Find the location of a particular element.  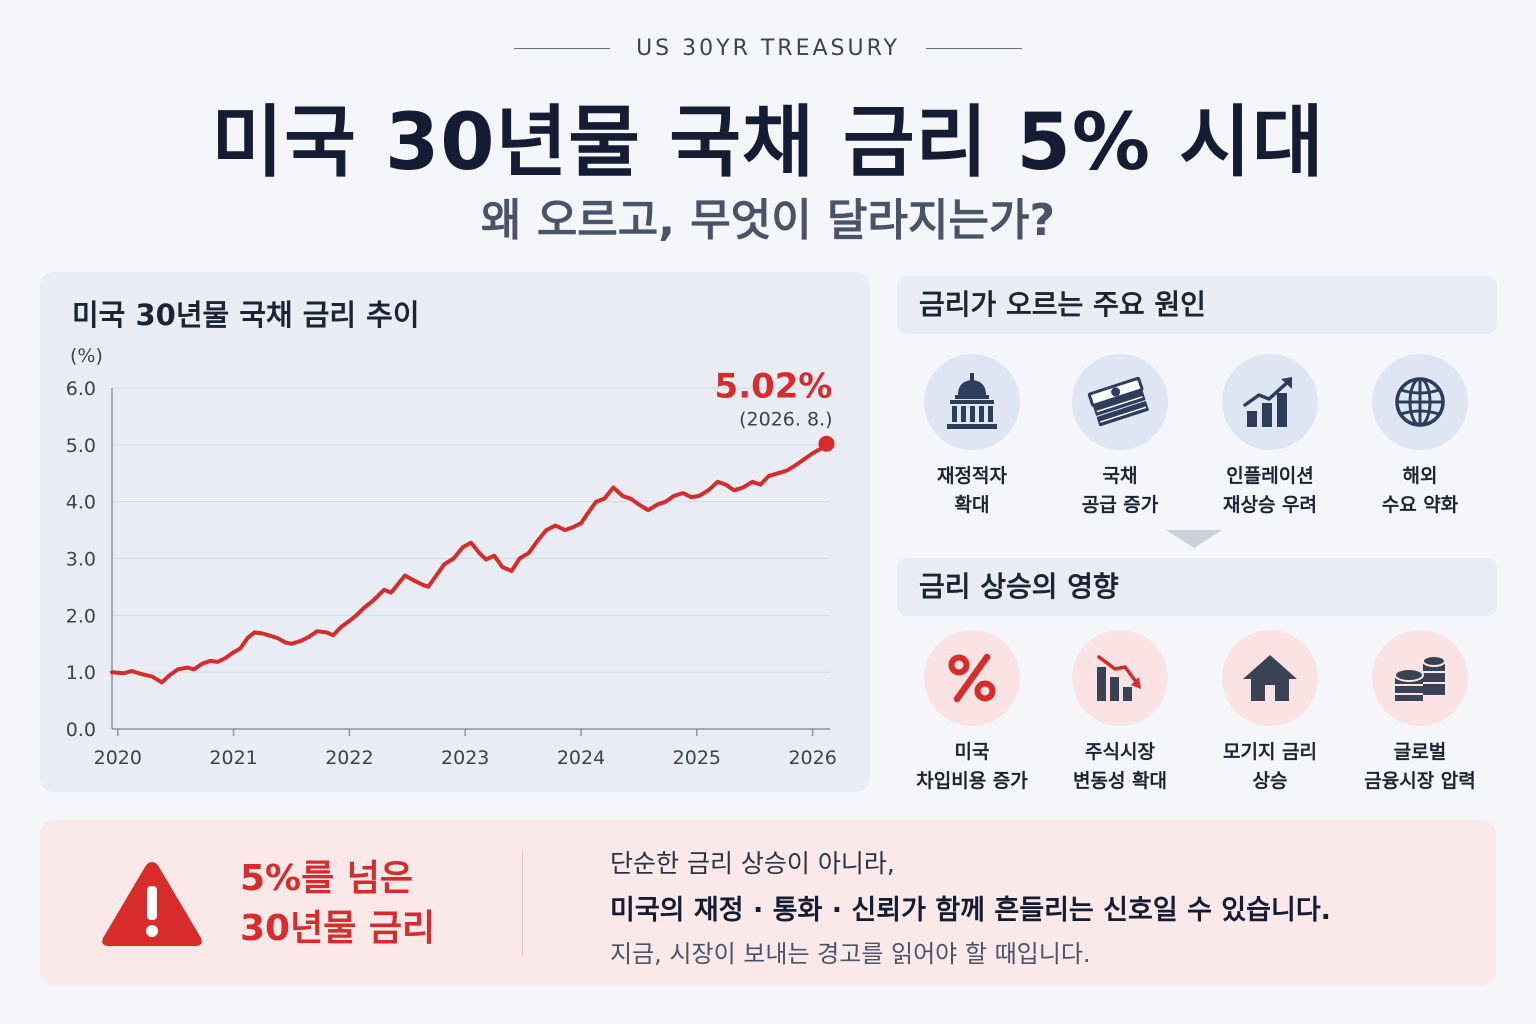

chart-x-tick-label: 2023 is located at coordinates (465, 758).